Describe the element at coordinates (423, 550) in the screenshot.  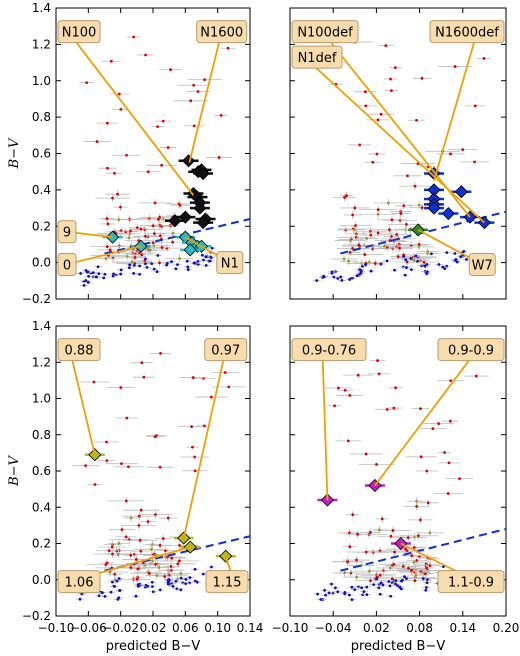
I see `trend-line` at that location.